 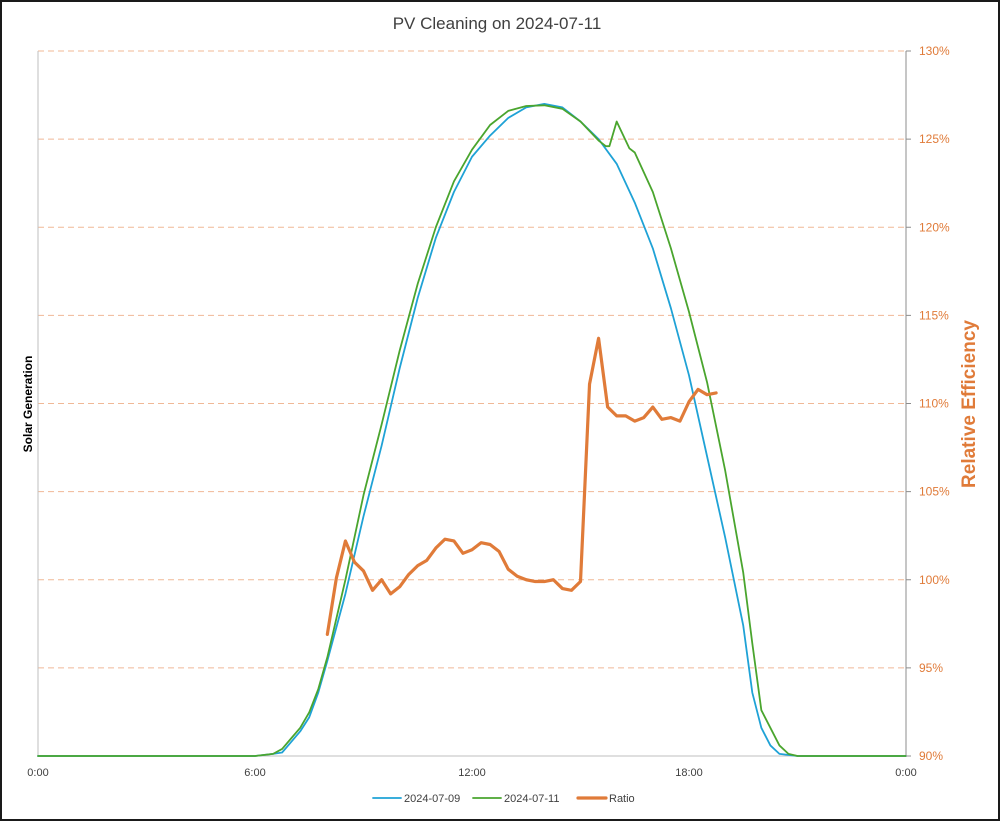 I want to click on series-line-ratio, so click(x=521, y=486).